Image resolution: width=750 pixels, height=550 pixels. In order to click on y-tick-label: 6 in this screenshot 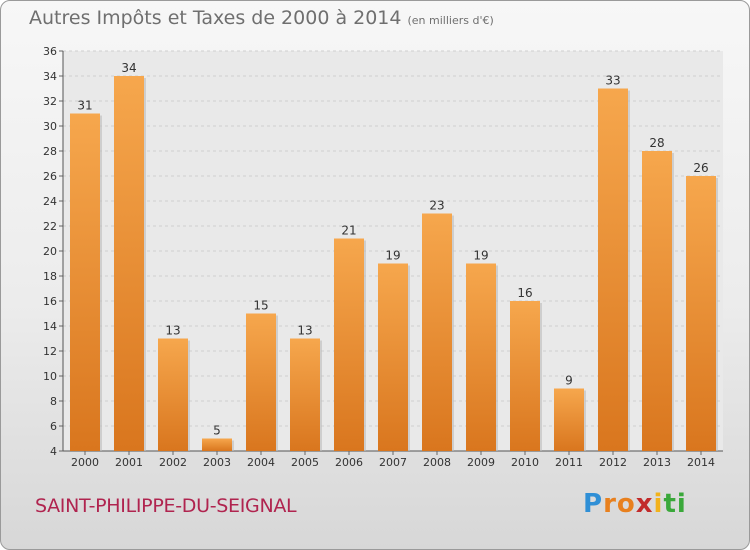, I will do `click(53, 426)`.